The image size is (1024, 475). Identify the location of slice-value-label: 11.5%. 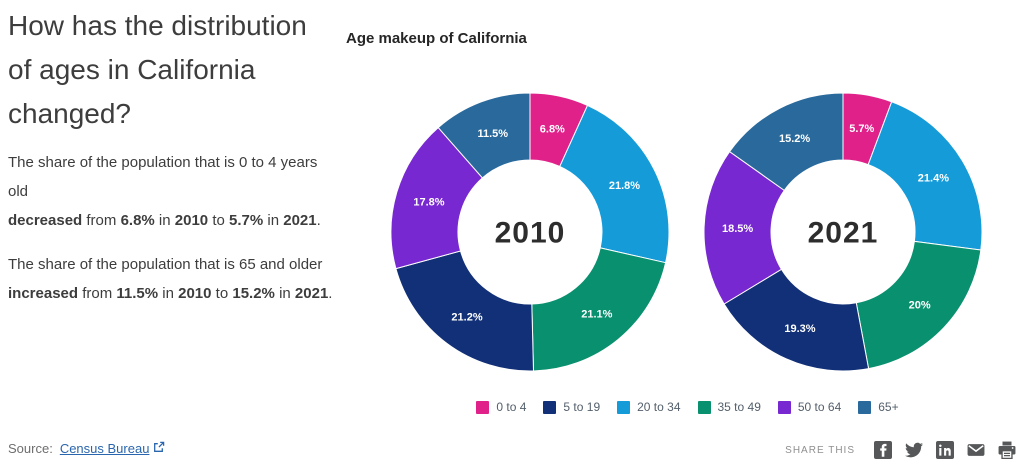
(492, 134).